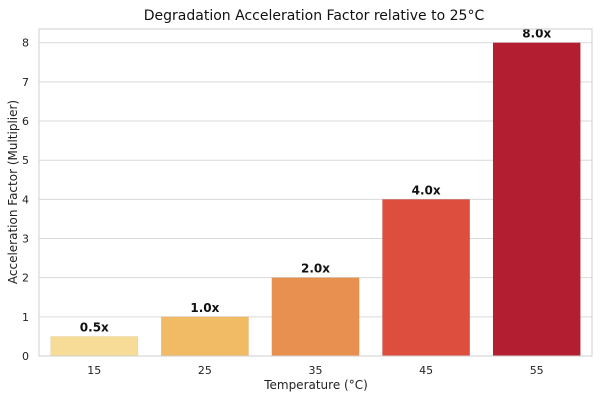 The image size is (600, 400). I want to click on y-tick-label: 4, so click(25, 199).